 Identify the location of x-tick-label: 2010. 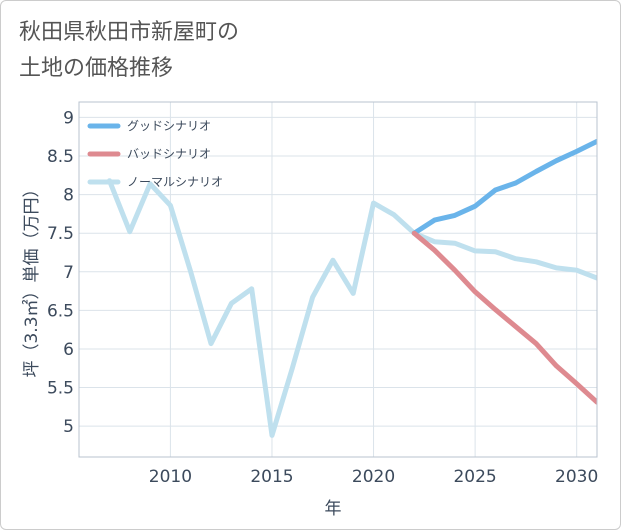
(170, 477).